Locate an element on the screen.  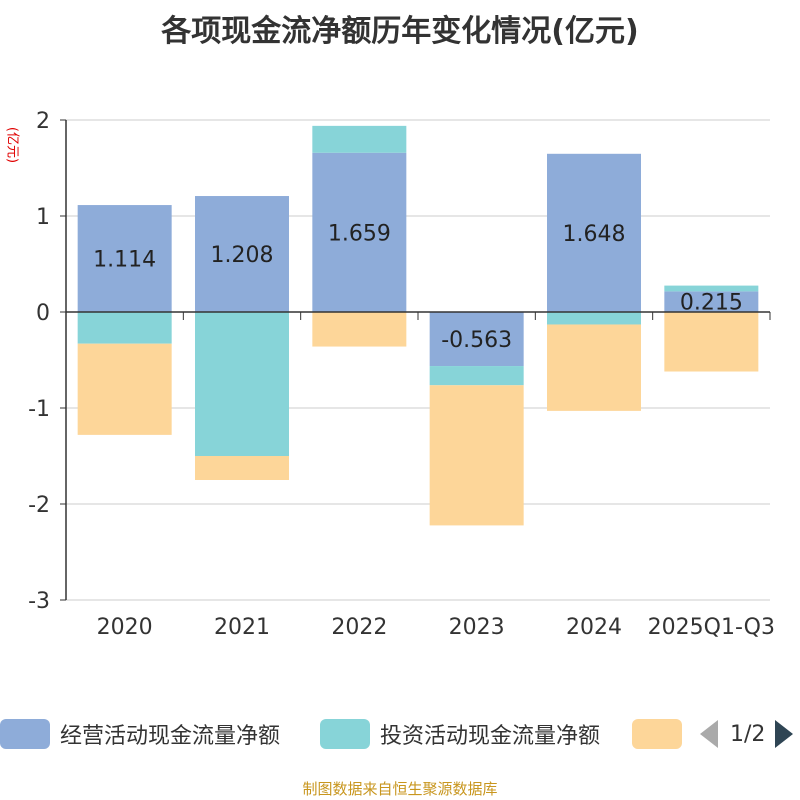
data-label-2021: 1.208 is located at coordinates (242, 255).